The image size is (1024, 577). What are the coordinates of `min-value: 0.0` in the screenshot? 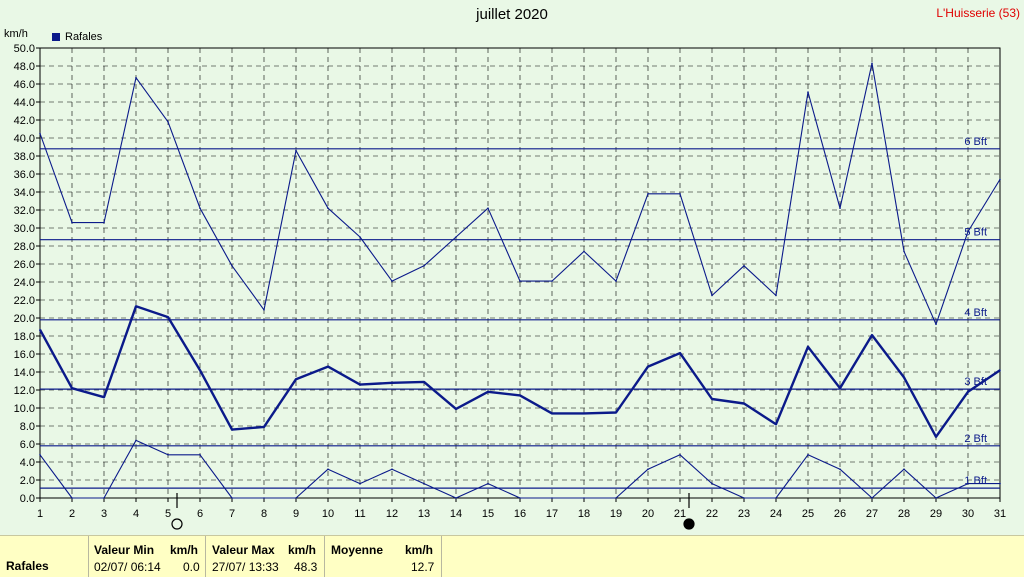 It's located at (191, 567).